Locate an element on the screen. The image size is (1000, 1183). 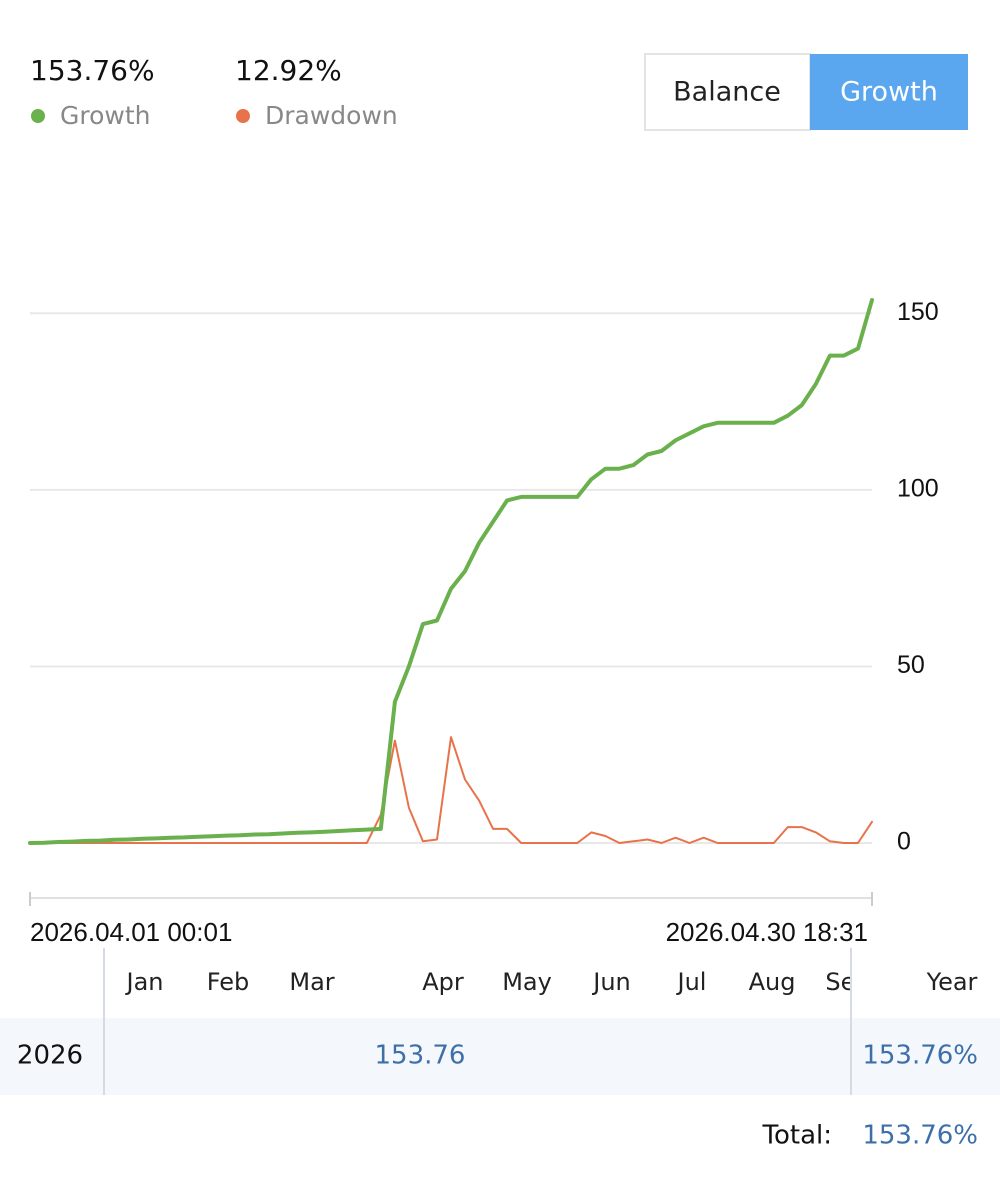
growth-button is located at coordinates (889, 92).